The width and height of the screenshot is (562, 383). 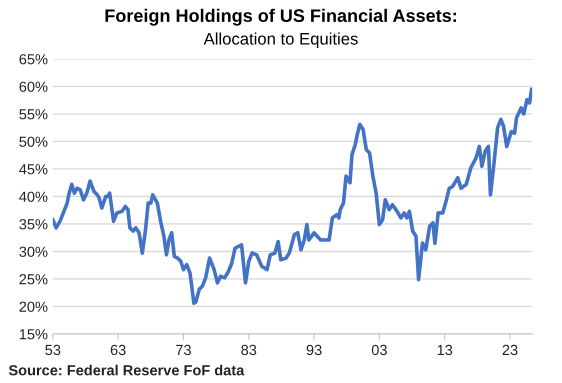 I want to click on y-tick-label: 20%, so click(x=34, y=307).